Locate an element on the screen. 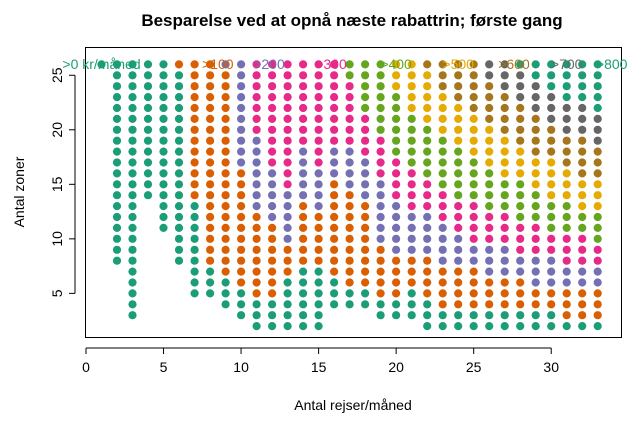  x-tick-label: 20 is located at coordinates (396, 367).